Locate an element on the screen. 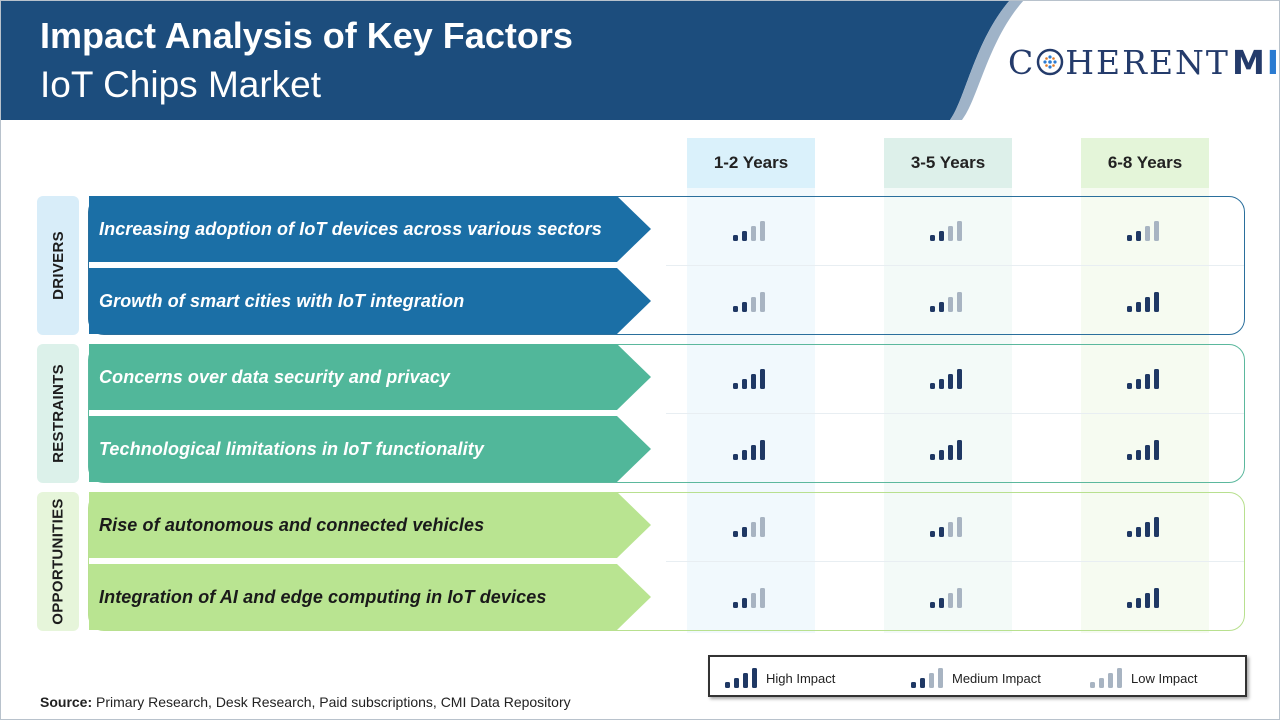  logo-text: HERENT is located at coordinates (1147, 62).